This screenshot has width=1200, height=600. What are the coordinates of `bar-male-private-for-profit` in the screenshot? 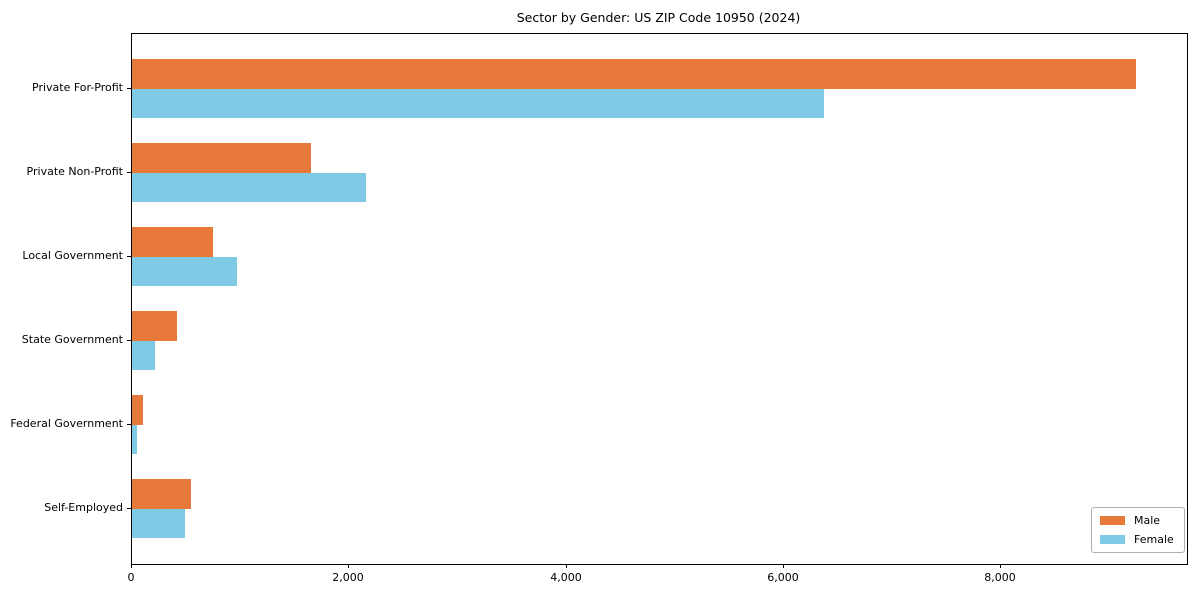 It's located at (634, 74).